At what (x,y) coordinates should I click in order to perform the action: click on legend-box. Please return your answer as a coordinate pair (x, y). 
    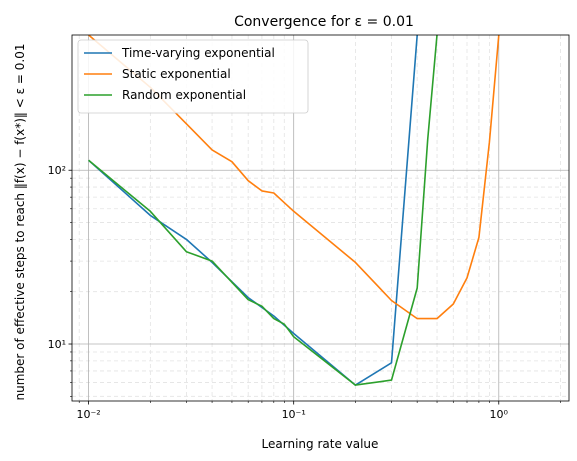
    Looking at the image, I should click on (193, 76).